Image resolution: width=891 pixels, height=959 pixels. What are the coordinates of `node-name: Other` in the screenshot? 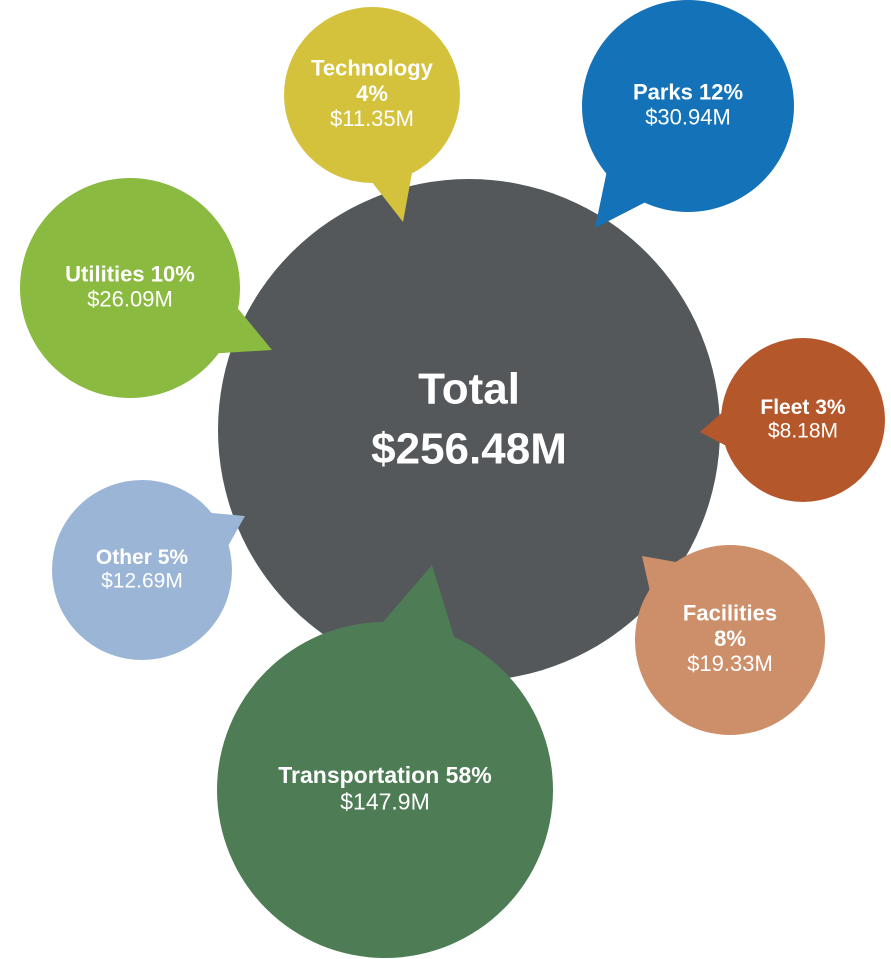 It's located at (124, 556).